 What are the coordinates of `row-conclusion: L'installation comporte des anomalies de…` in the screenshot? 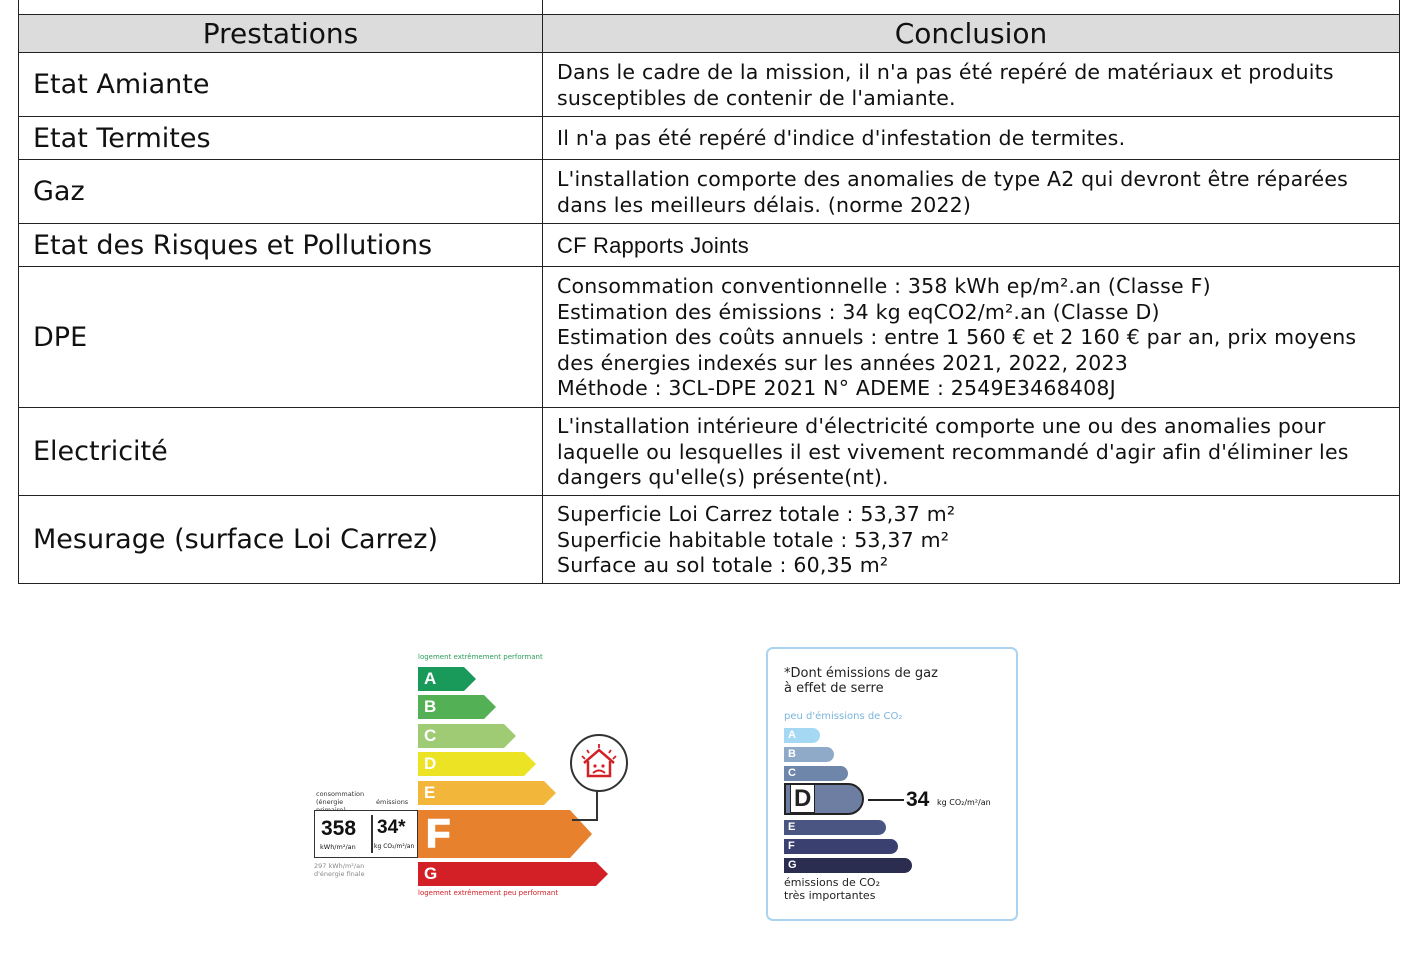 It's located at (971, 191).